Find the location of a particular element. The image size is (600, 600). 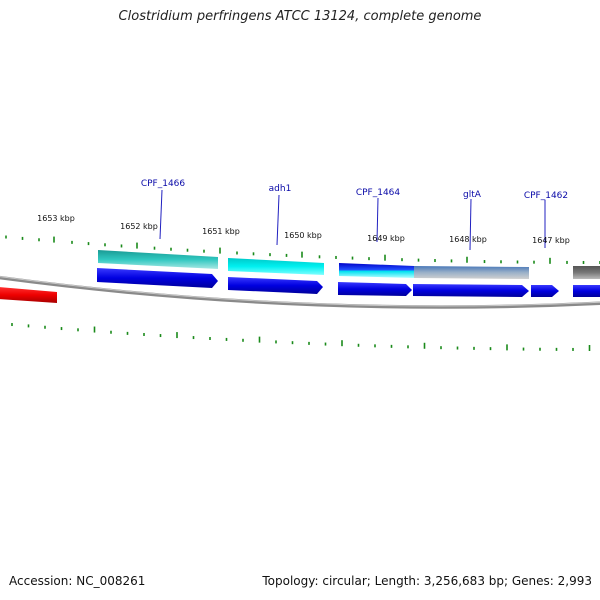

gene-label-cpf-1464: CPF_1464 is located at coordinates (378, 193).